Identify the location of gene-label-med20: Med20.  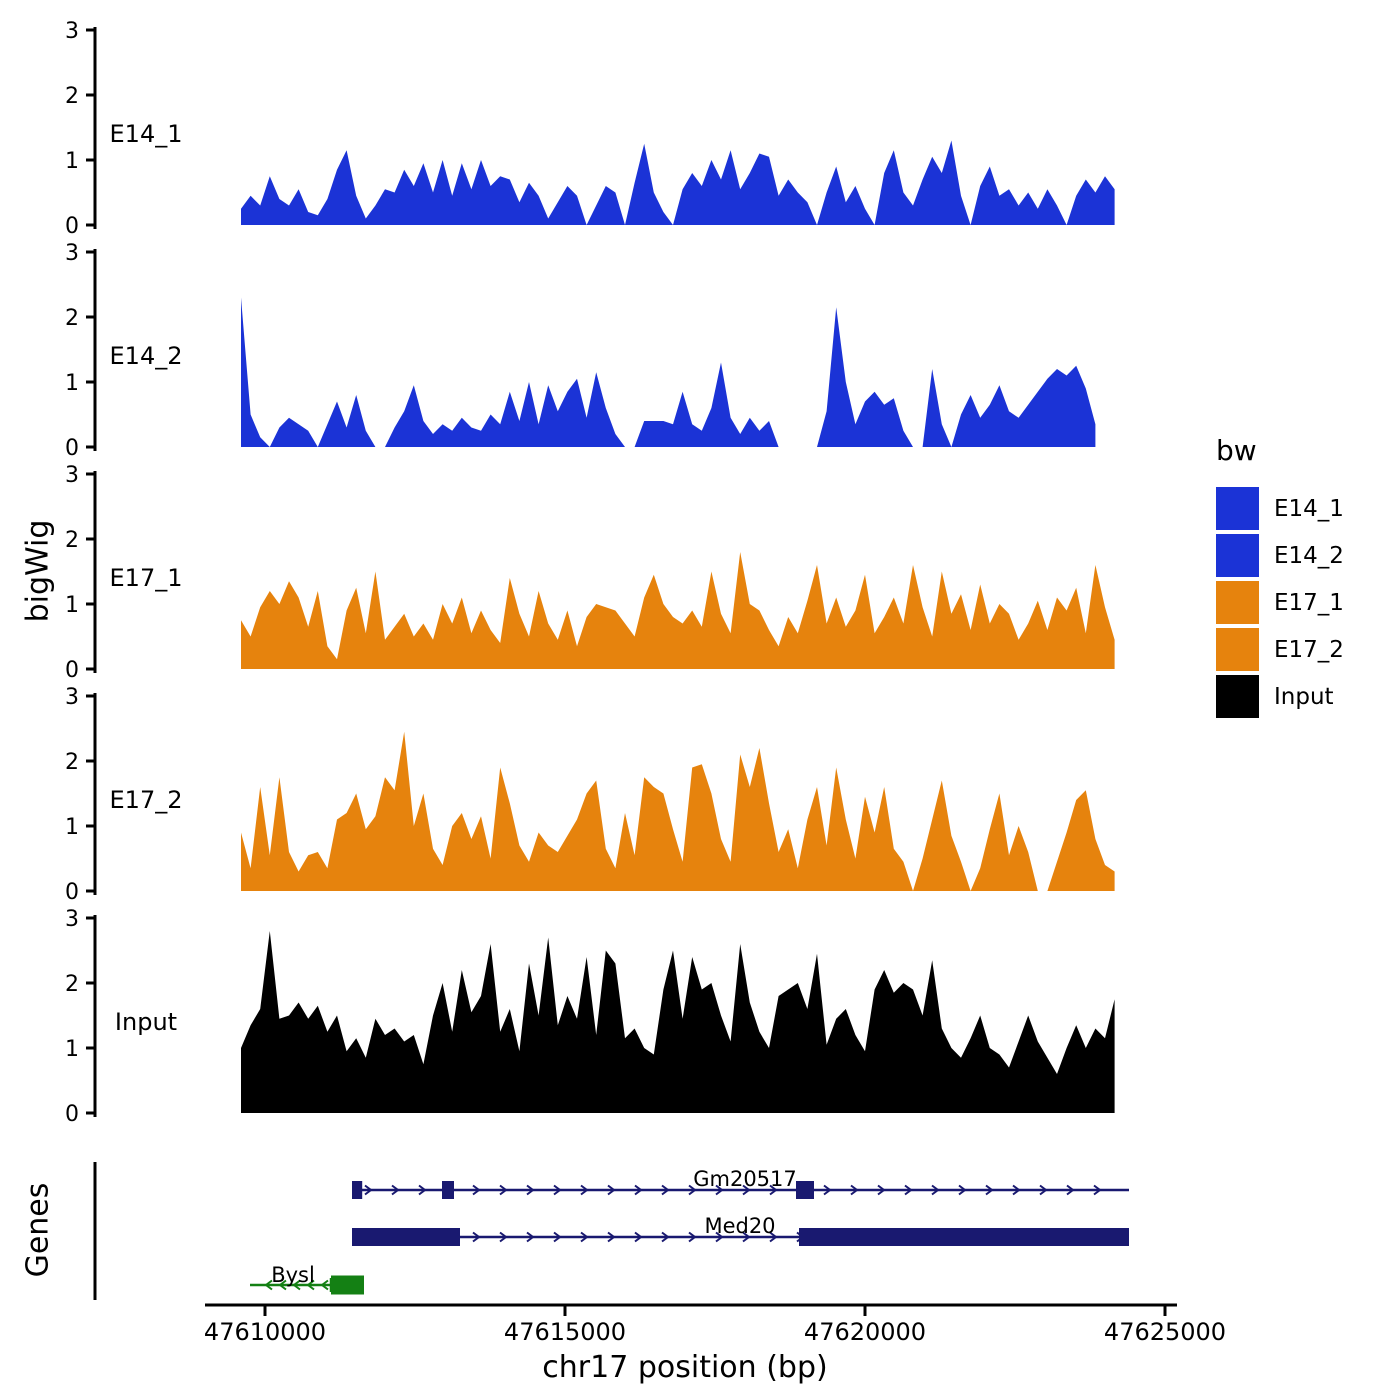
(740, 1226).